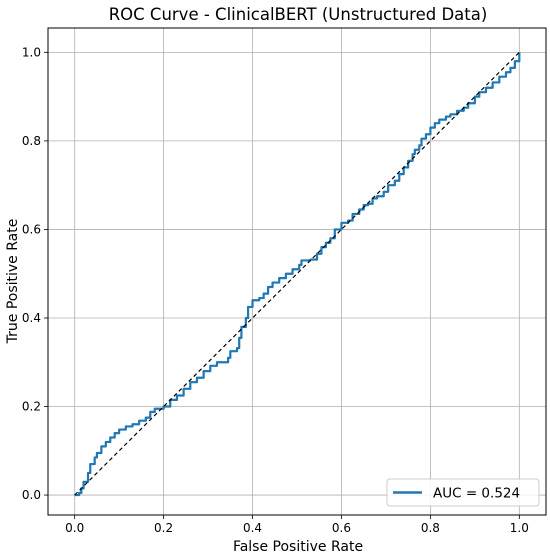 The height and width of the screenshot is (557, 550). Describe the element at coordinates (298, 547) in the screenshot. I see `x-axis-label: False Positive Rate` at that location.